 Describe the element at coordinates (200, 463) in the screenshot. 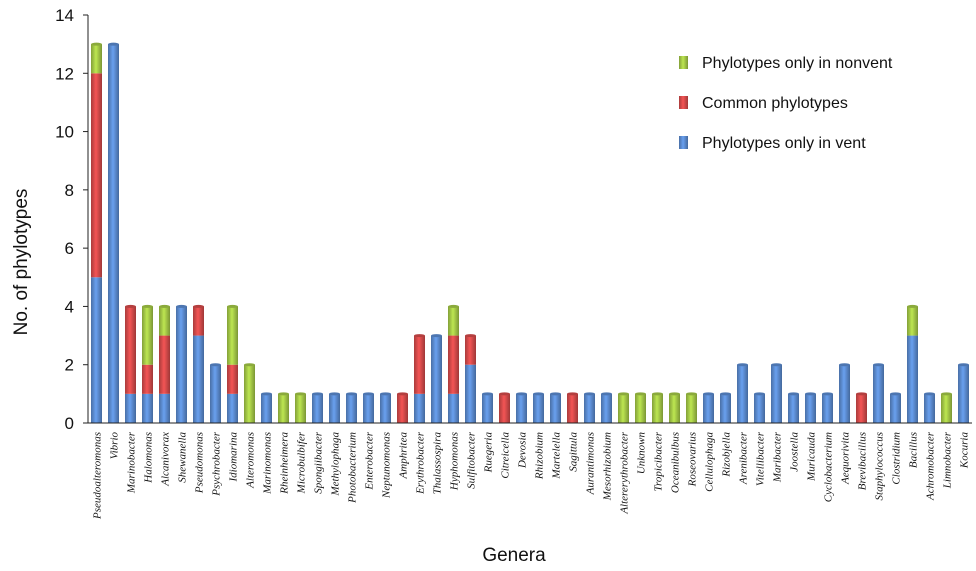

I see `x-tick-label: Pseudomonas` at that location.